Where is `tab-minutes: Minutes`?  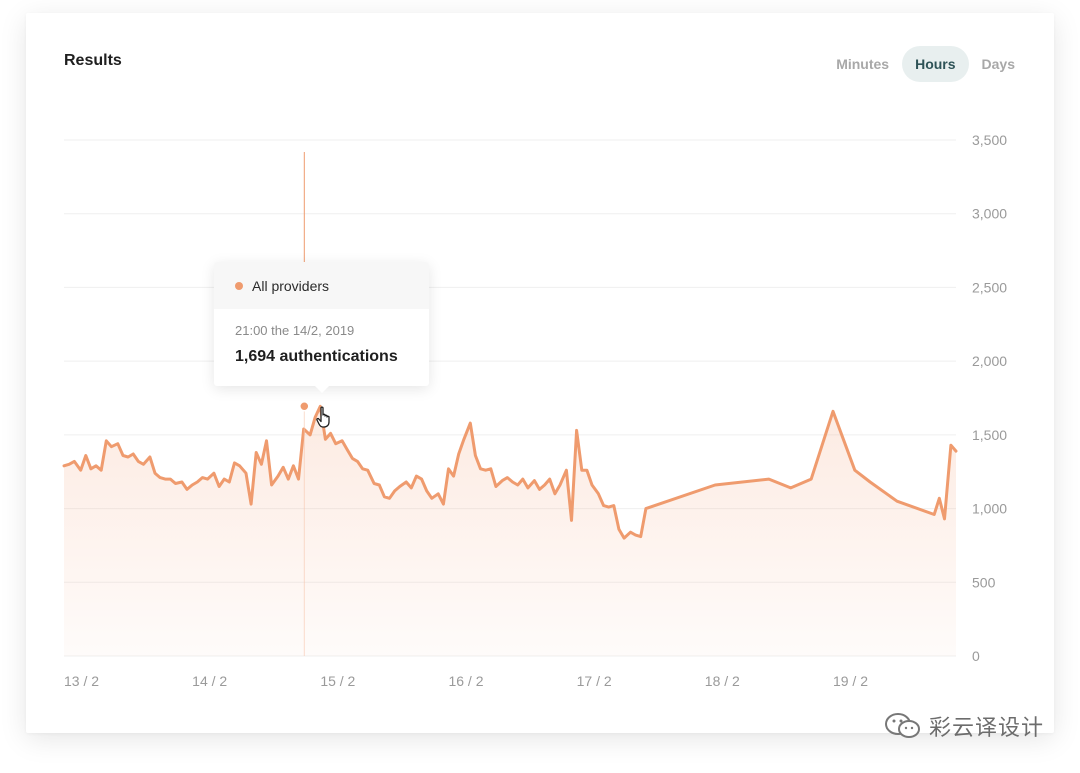 tab-minutes: Minutes is located at coordinates (863, 64).